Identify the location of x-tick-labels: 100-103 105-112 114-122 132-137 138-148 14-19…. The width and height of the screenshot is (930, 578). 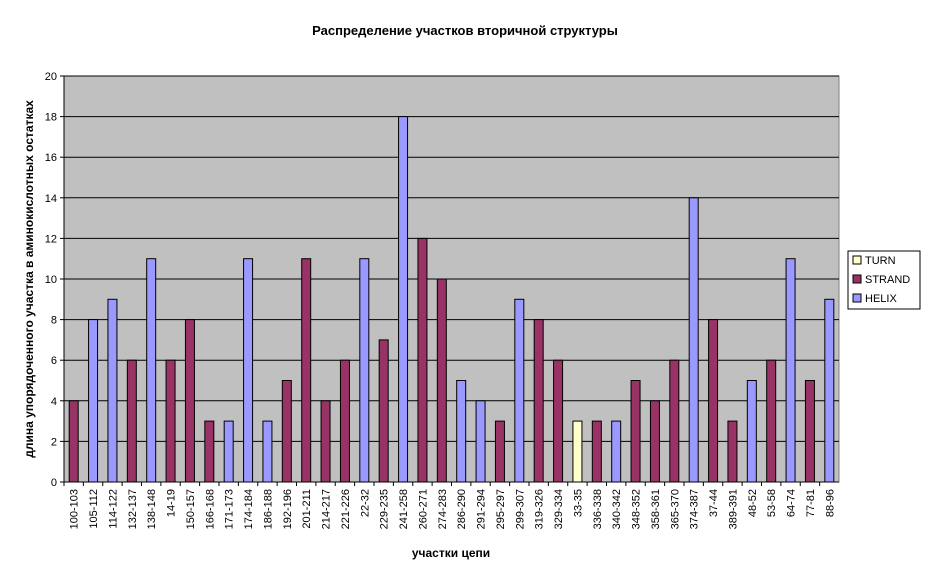
(453, 509).